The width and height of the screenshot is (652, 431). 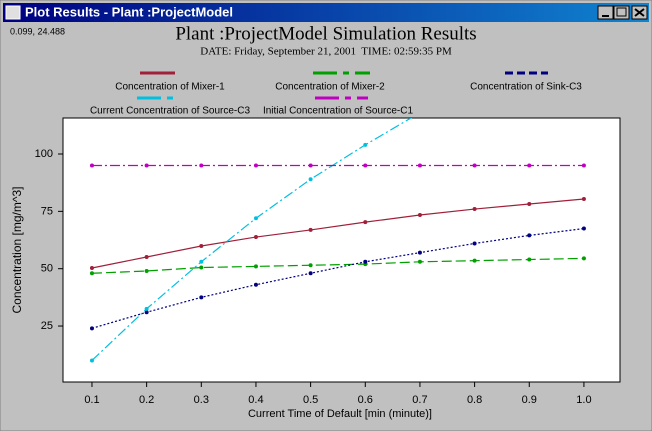 I want to click on window-buttons, so click(x=622, y=12).